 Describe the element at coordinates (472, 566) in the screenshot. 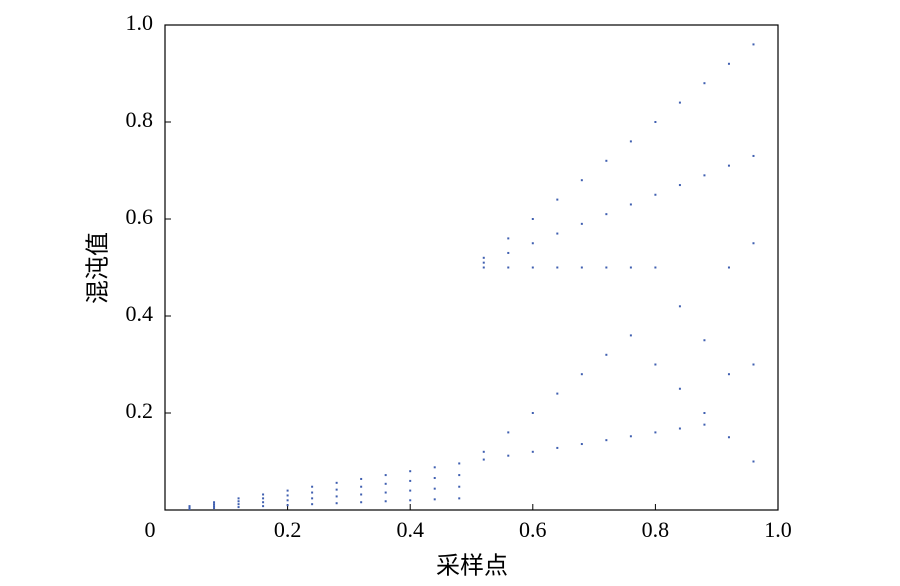

I see `x-axis-label: 采样点` at that location.